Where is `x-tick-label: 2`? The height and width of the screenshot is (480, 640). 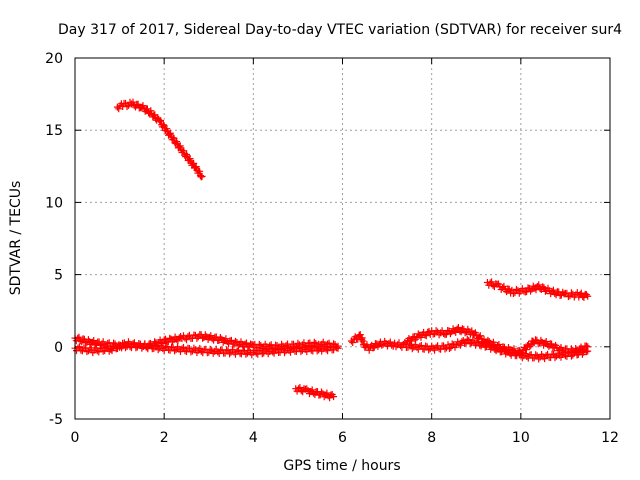 x-tick-label: 2 is located at coordinates (164, 438).